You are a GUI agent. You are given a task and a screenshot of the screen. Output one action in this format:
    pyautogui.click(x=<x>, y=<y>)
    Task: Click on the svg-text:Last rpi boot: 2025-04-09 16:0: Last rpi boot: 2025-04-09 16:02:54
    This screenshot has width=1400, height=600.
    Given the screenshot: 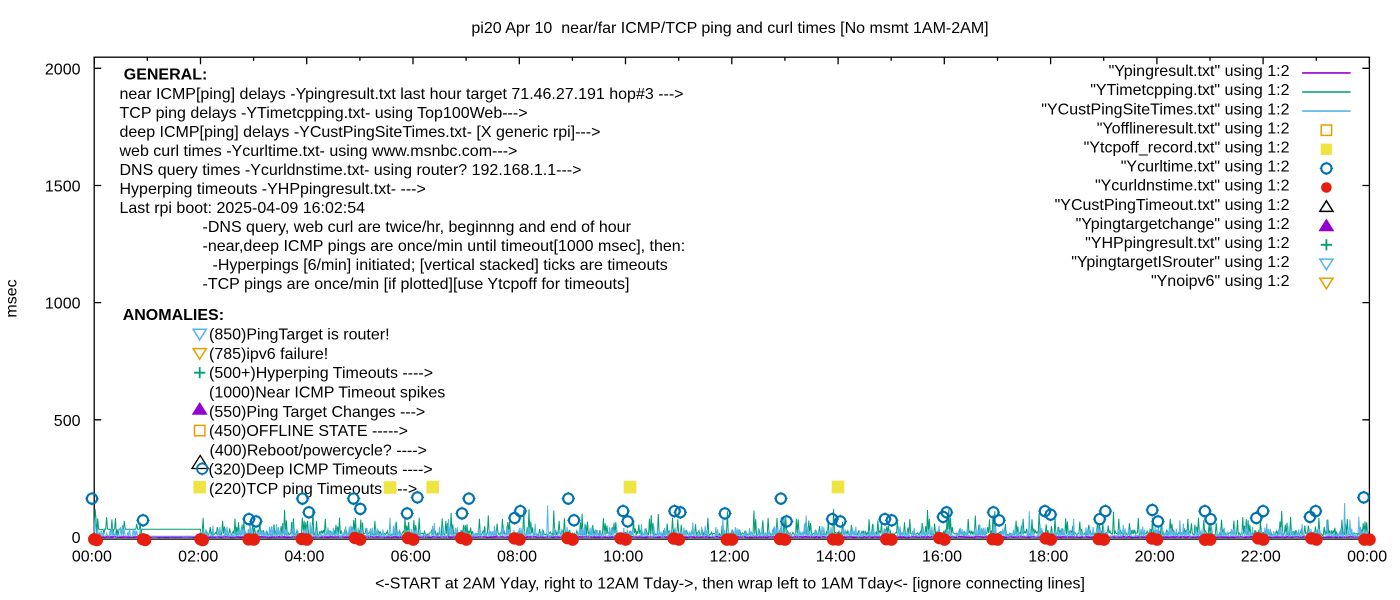 What is the action you would take?
    pyautogui.click(x=243, y=208)
    